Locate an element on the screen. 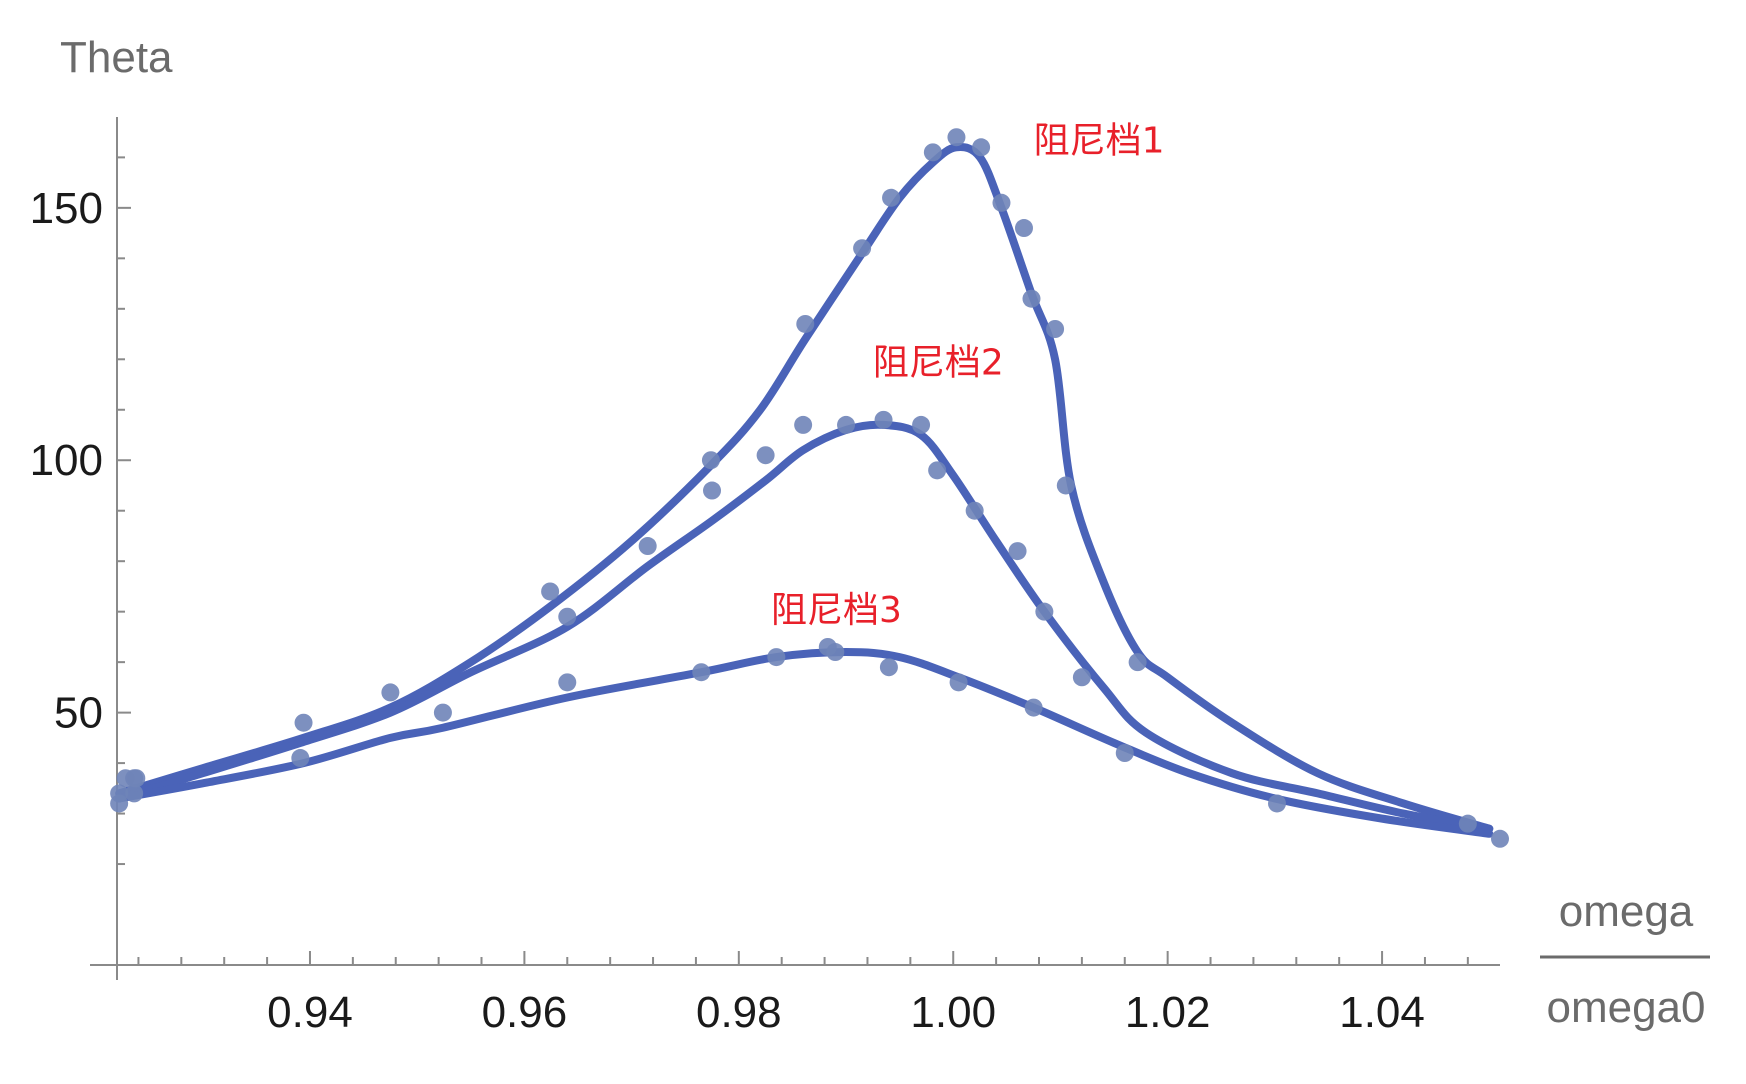  x-ticks: 0.94 0.96 0.98 1.00 1.02 1.04 is located at coordinates (803, 994).